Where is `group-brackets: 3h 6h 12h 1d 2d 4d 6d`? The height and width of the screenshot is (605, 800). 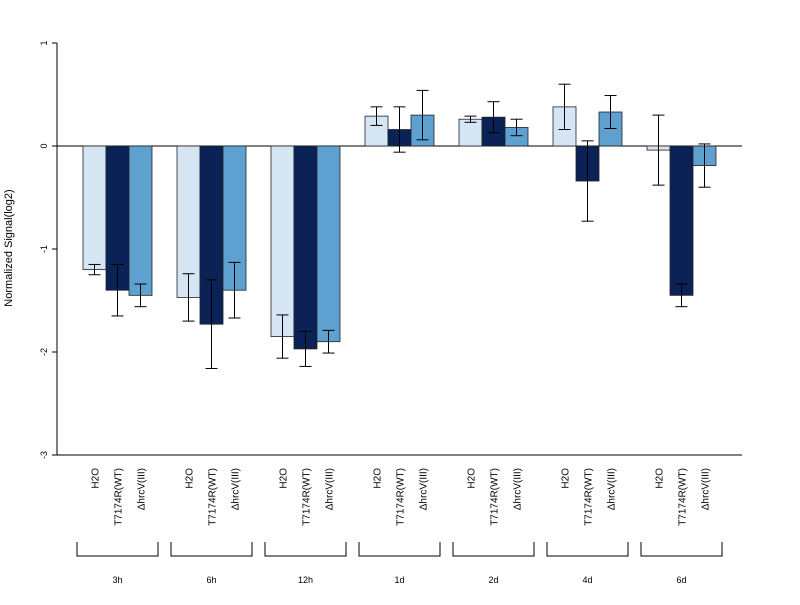 group-brackets: 3h 6h 12h 1d 2d 4d 6d is located at coordinates (399, 563).